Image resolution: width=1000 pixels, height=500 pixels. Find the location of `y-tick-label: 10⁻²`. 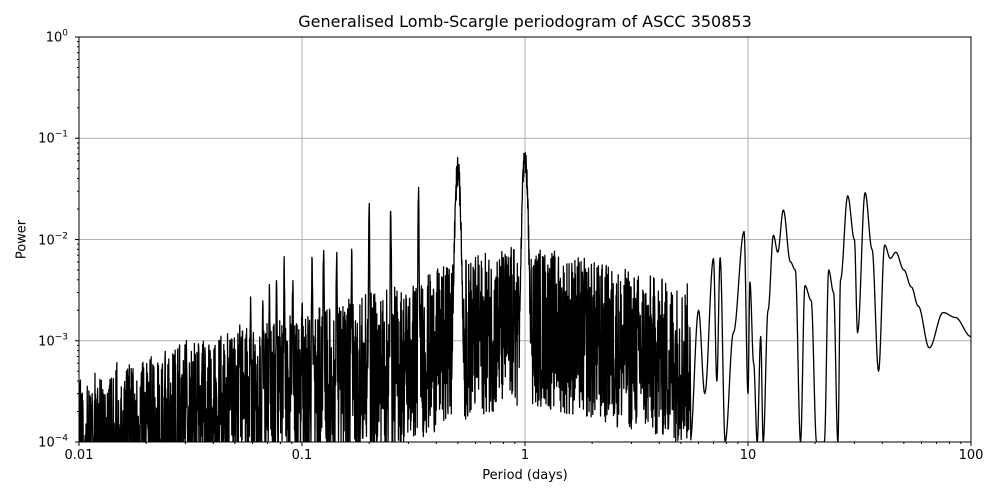

y-tick-label: 10⁻² is located at coordinates (53, 239).